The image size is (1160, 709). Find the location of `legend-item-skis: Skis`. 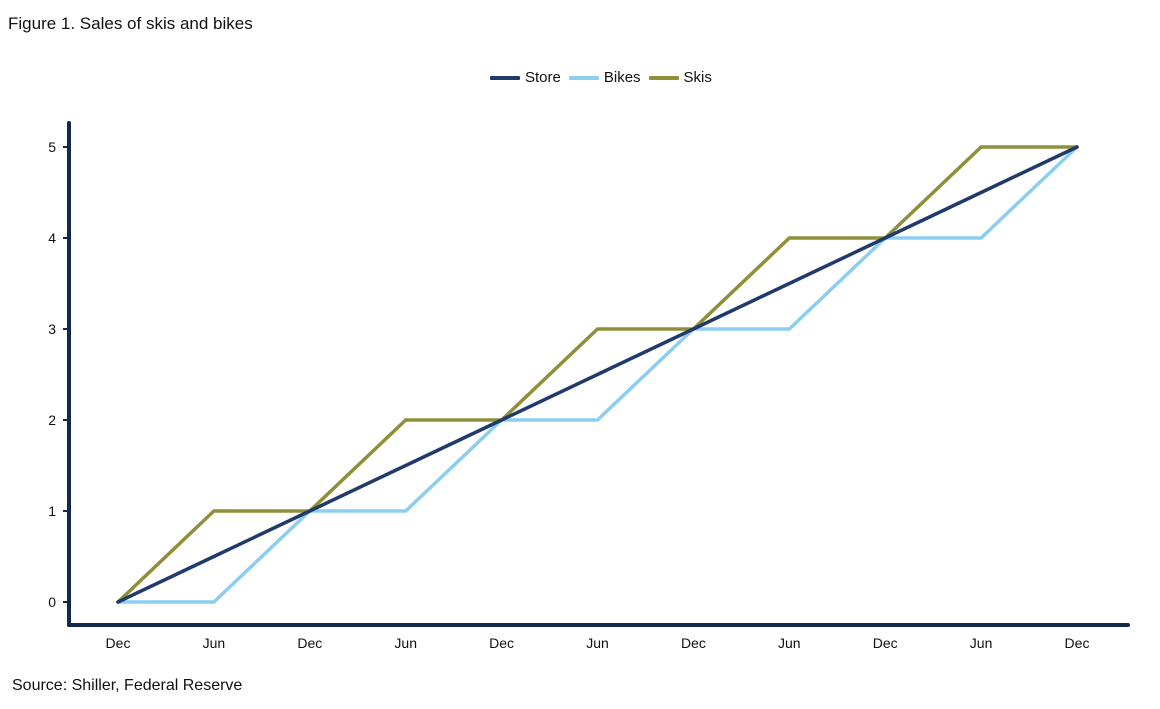

legend-item-skis: Skis is located at coordinates (680, 77).